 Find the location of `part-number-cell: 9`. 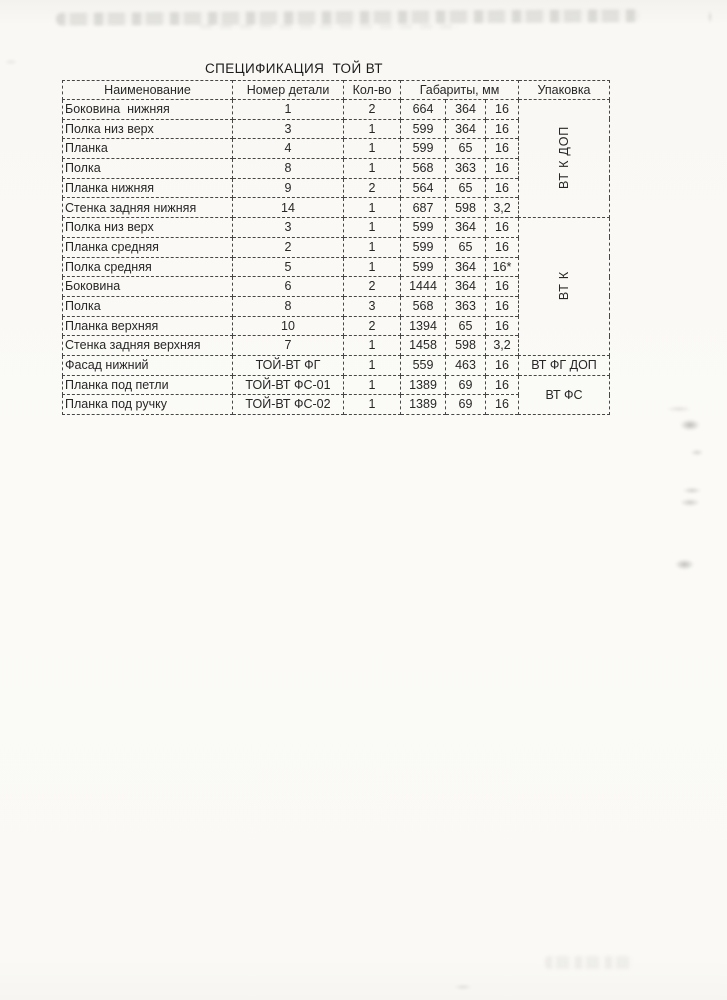

part-number-cell: 9 is located at coordinates (288, 188).